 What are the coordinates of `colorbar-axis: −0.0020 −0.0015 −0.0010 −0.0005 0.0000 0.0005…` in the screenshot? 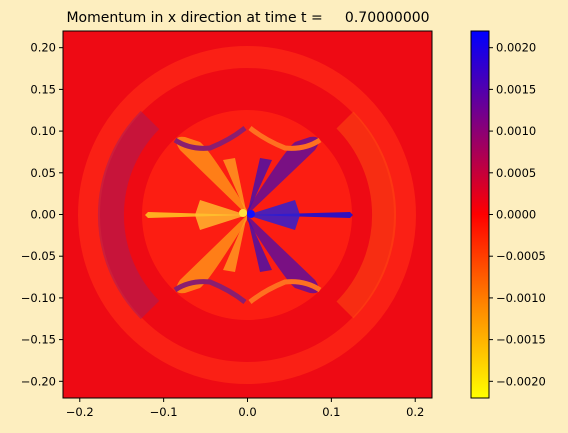 It's located at (517, 214).